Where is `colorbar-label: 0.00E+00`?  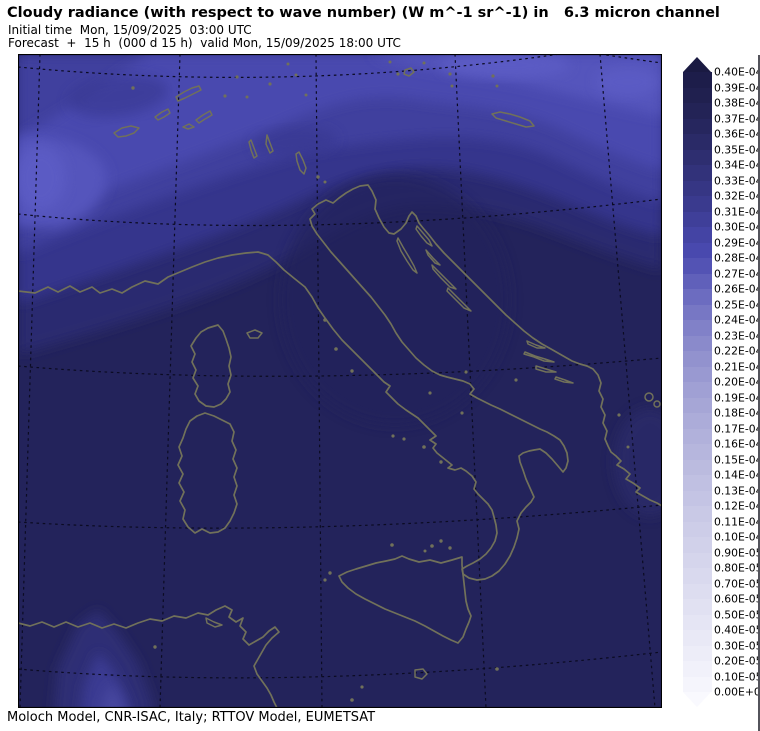
colorbar-label: 0.00E+00 is located at coordinates (737, 692).